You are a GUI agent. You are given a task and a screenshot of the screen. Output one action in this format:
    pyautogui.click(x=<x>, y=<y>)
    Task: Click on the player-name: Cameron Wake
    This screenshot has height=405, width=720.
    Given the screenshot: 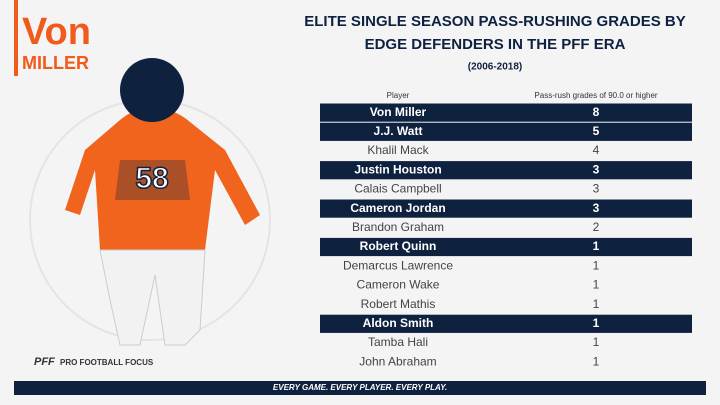 What is the action you would take?
    pyautogui.click(x=398, y=285)
    